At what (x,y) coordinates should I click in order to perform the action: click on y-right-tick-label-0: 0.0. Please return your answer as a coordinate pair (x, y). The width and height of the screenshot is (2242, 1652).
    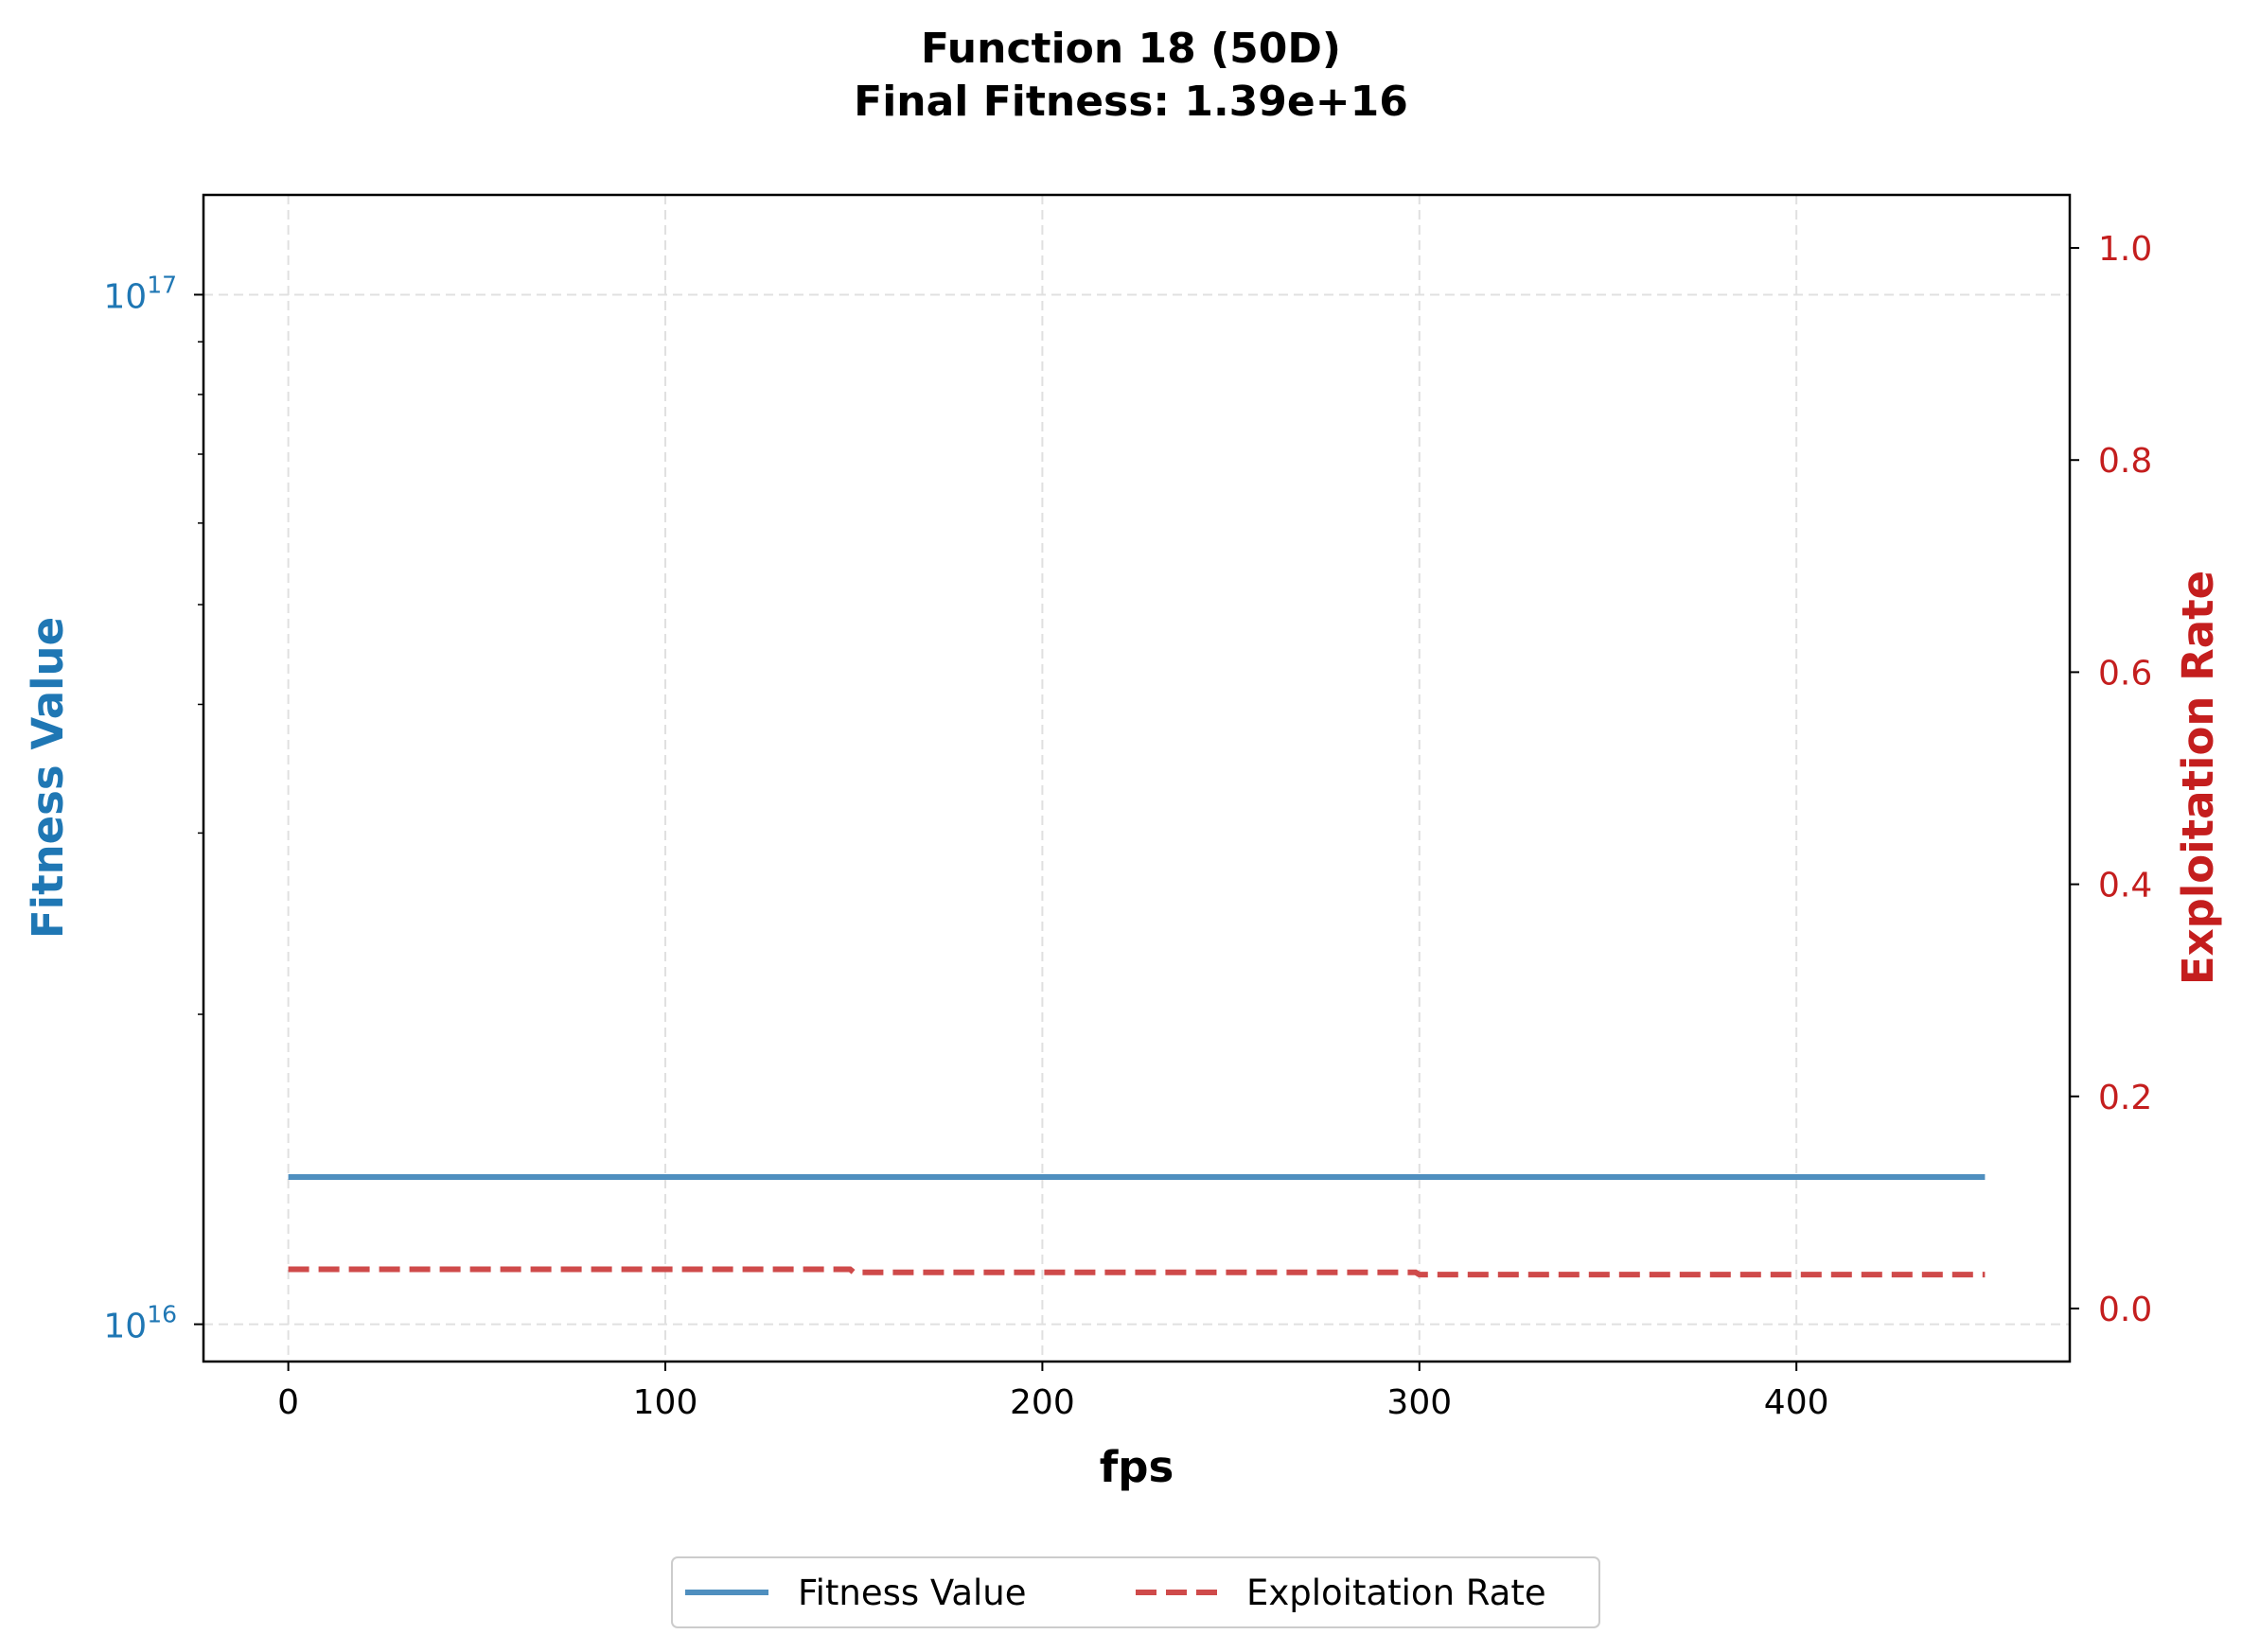
    Looking at the image, I should click on (2125, 1310).